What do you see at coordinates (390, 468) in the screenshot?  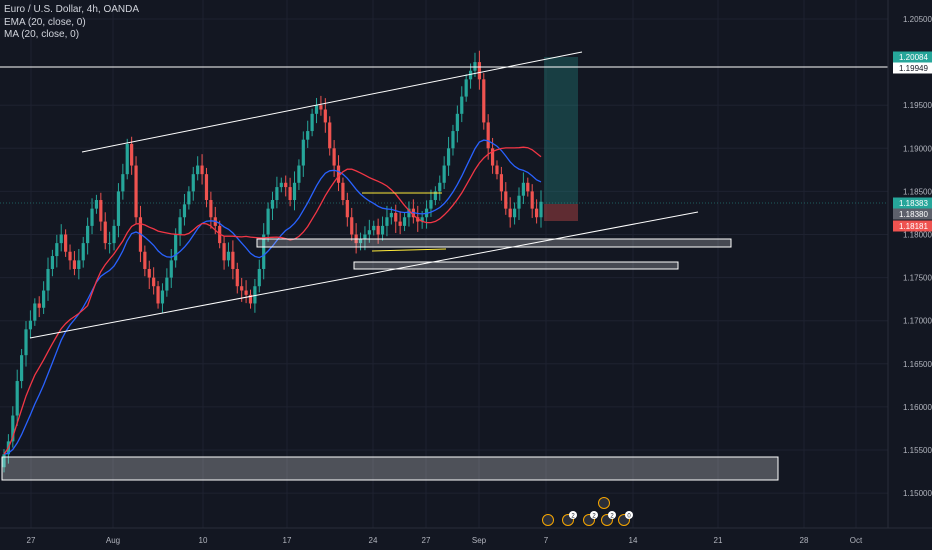 I see `demand-zone` at bounding box center [390, 468].